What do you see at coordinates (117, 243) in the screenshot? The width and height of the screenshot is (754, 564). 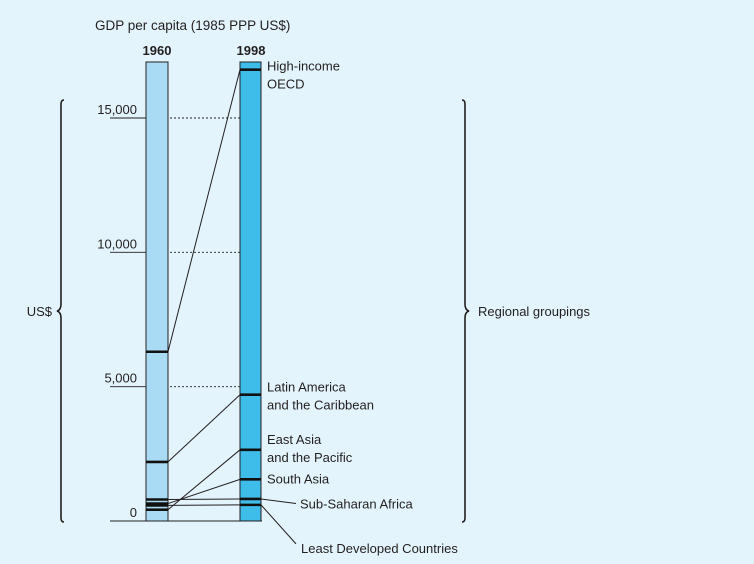 I see `y-tick-label: 10,000` at bounding box center [117, 243].